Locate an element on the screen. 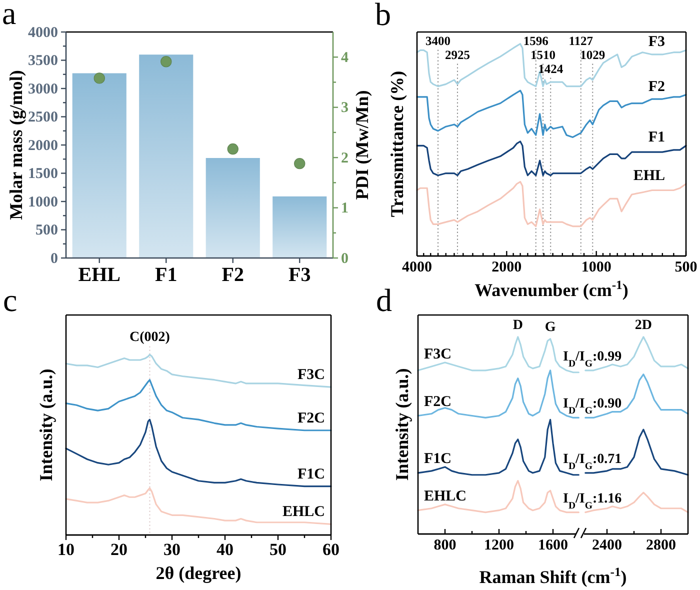  ref-line-label: 1424 is located at coordinates (551, 69).